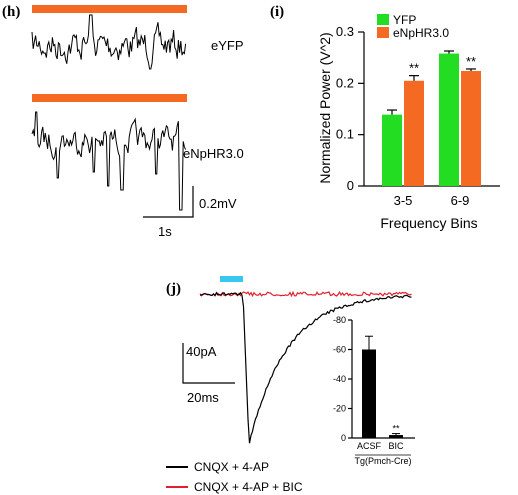 This screenshot has height=495, width=518. I want to click on legend-label-cnqx: CNQX + 4-AP, so click(231, 467).